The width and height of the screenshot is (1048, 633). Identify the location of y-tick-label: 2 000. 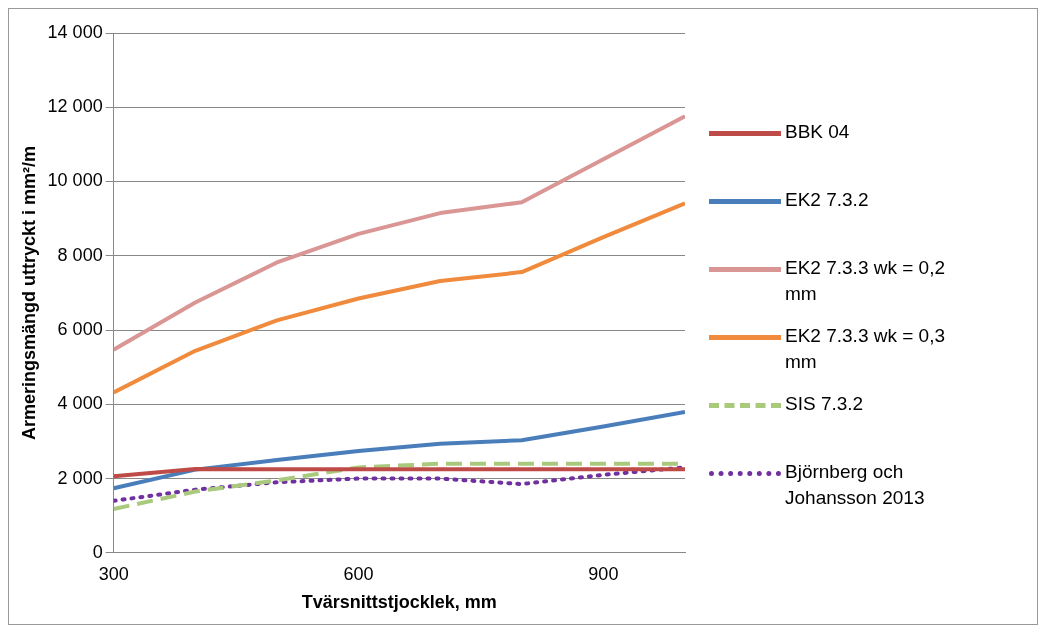
(80, 477).